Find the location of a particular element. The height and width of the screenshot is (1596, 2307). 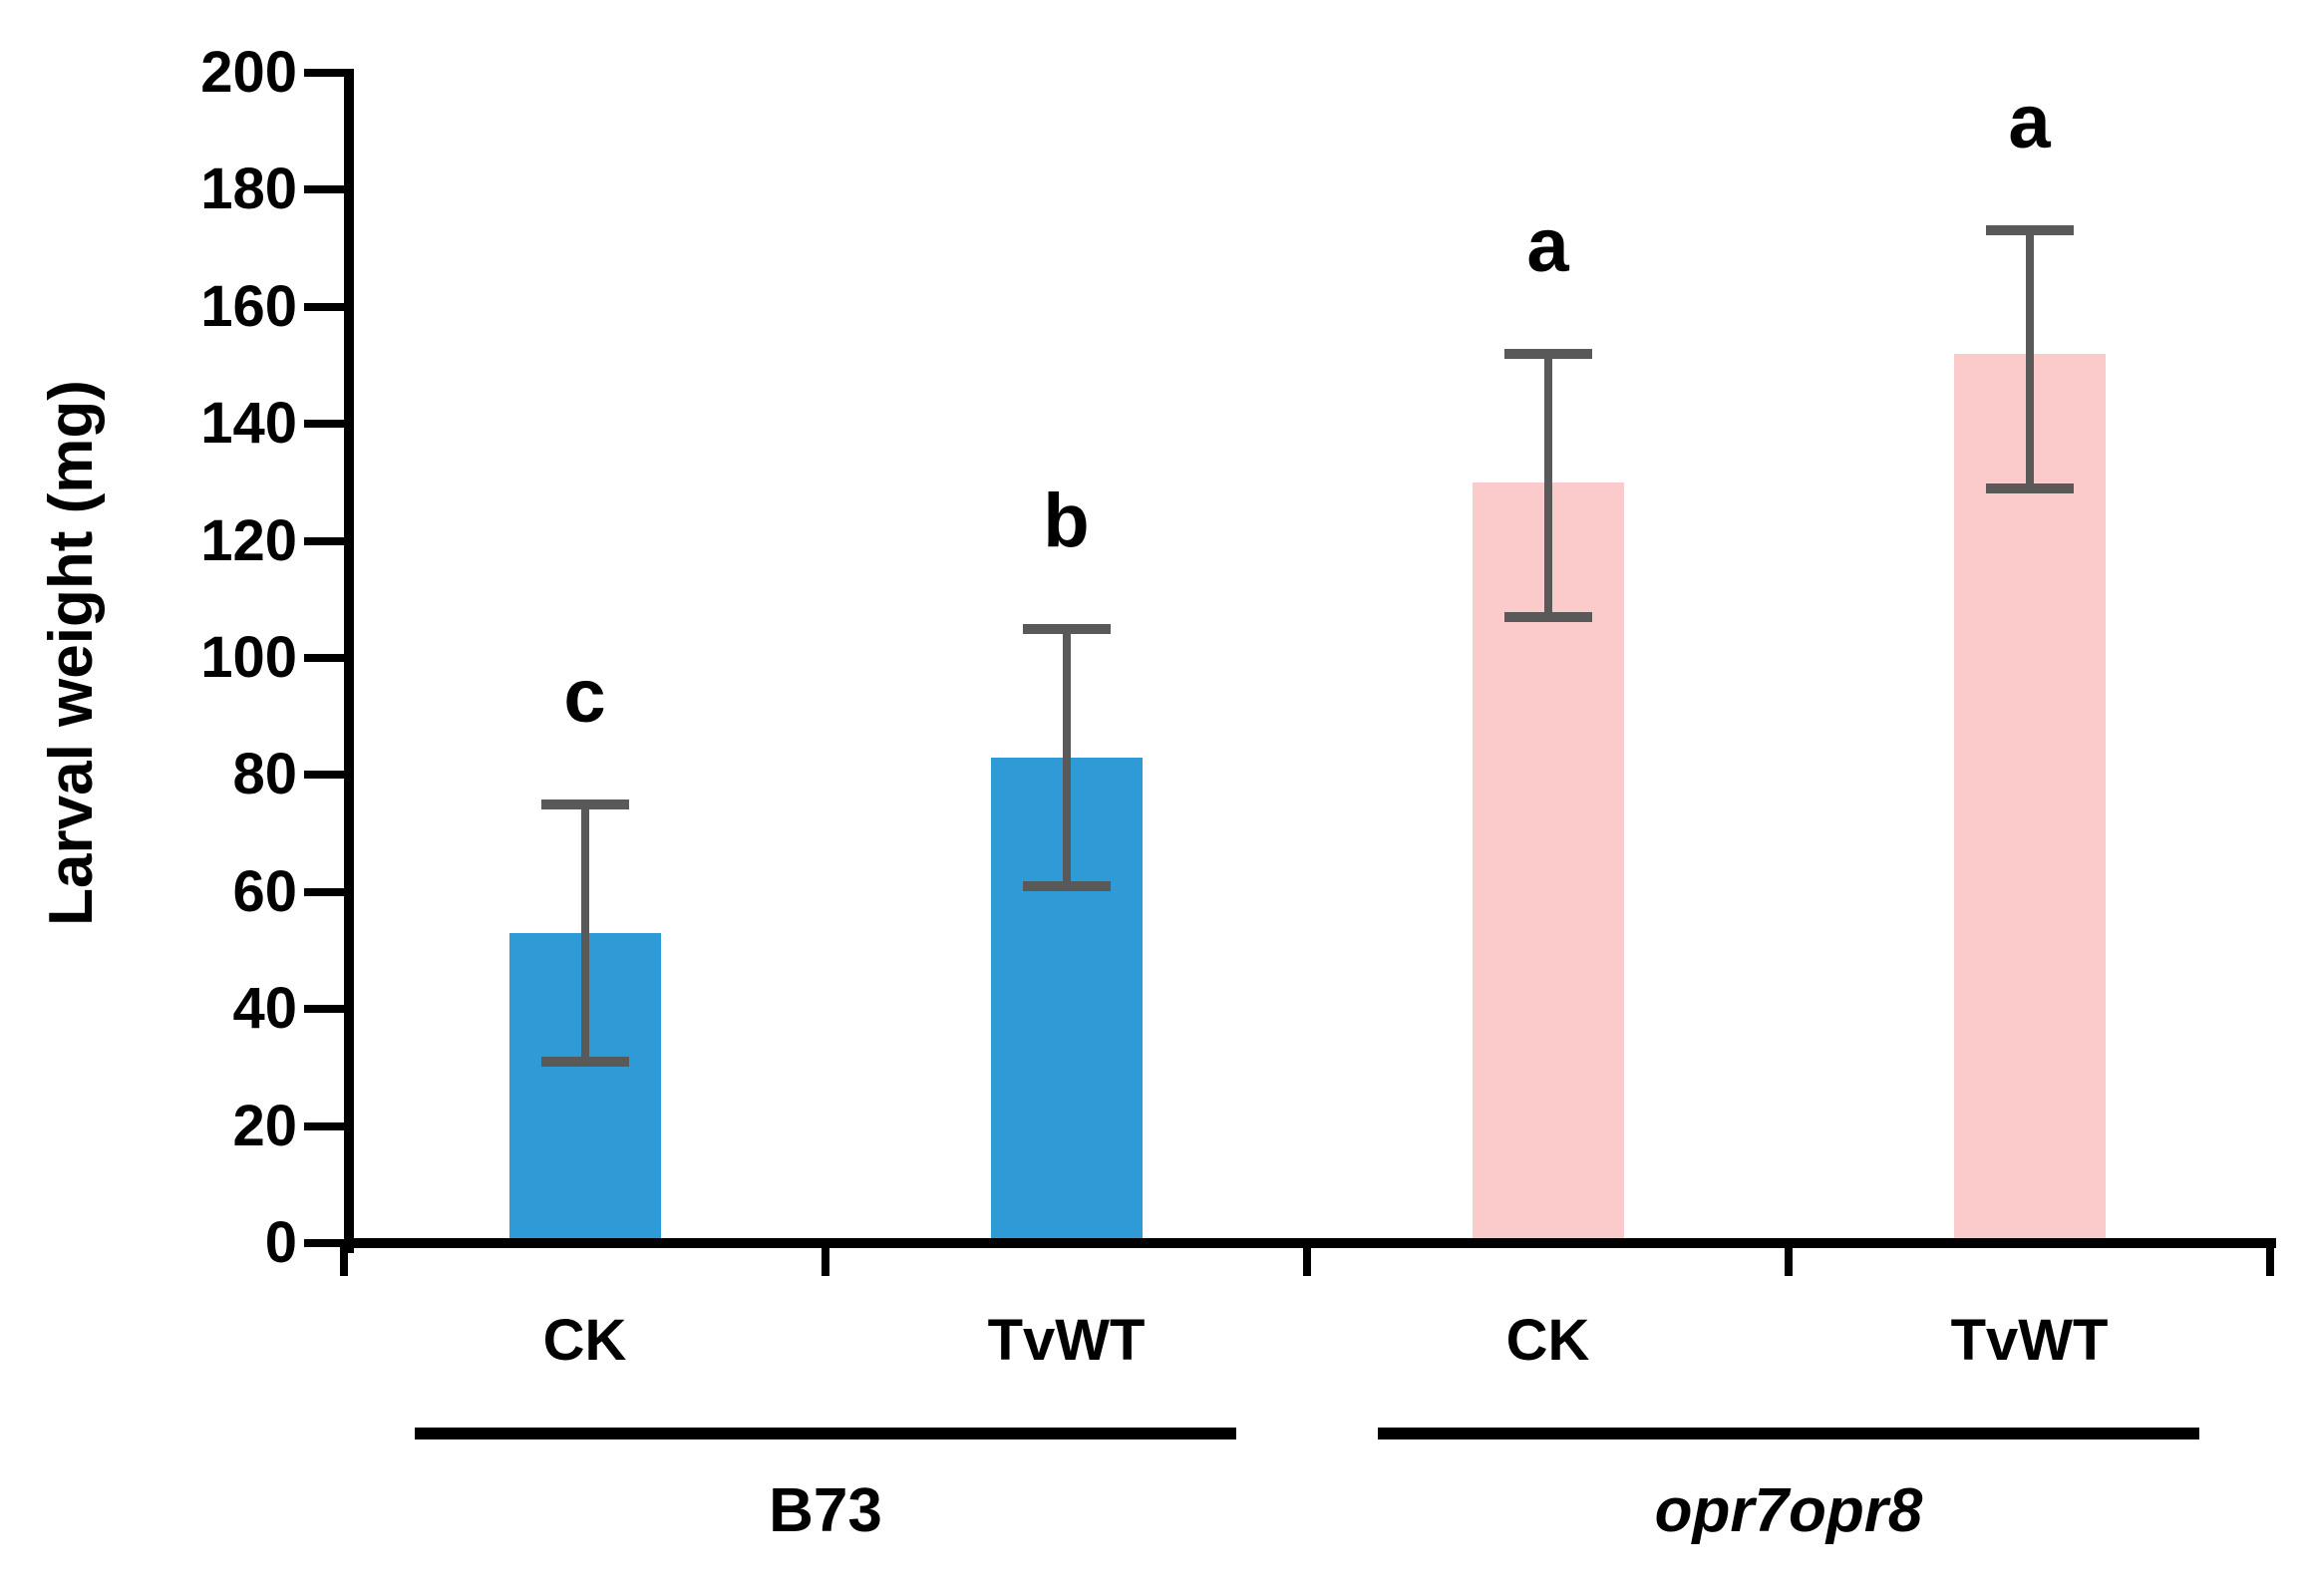

group-underline-B73 is located at coordinates (825, 1433).